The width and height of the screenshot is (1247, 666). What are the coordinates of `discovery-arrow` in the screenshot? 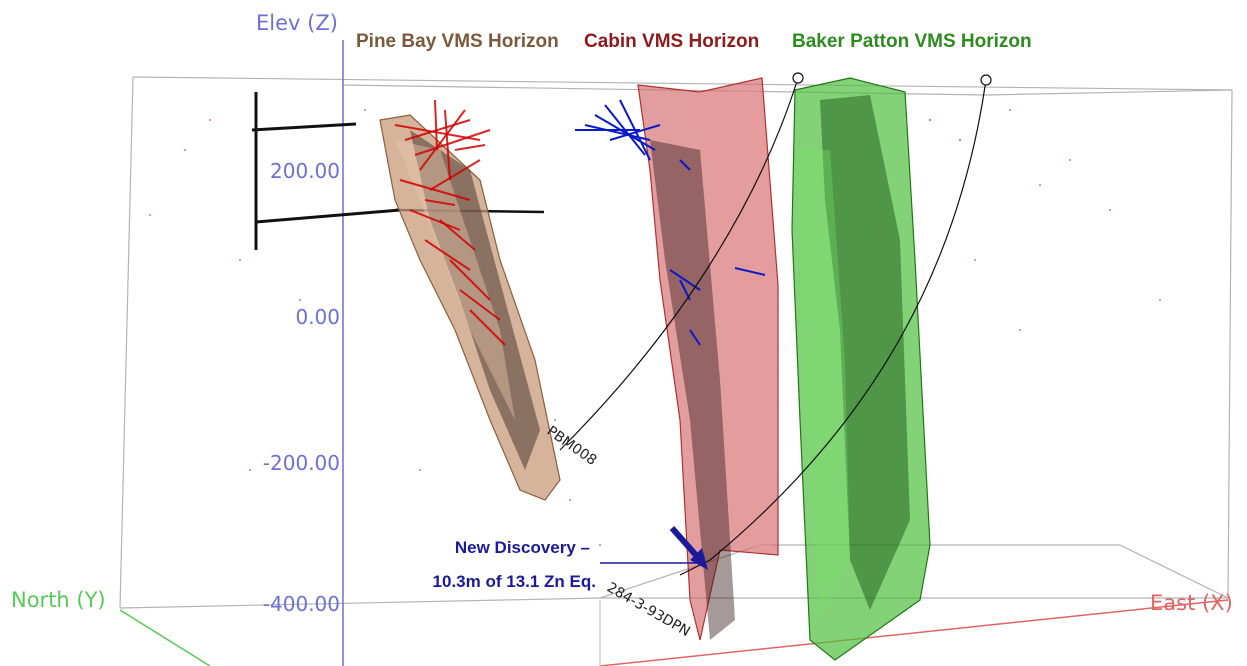 It's located at (654, 548).